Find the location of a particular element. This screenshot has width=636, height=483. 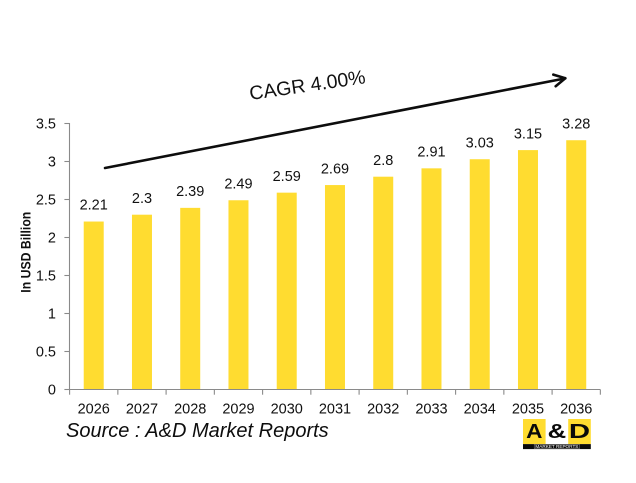

svg-text: 2035 is located at coordinates (528, 409).